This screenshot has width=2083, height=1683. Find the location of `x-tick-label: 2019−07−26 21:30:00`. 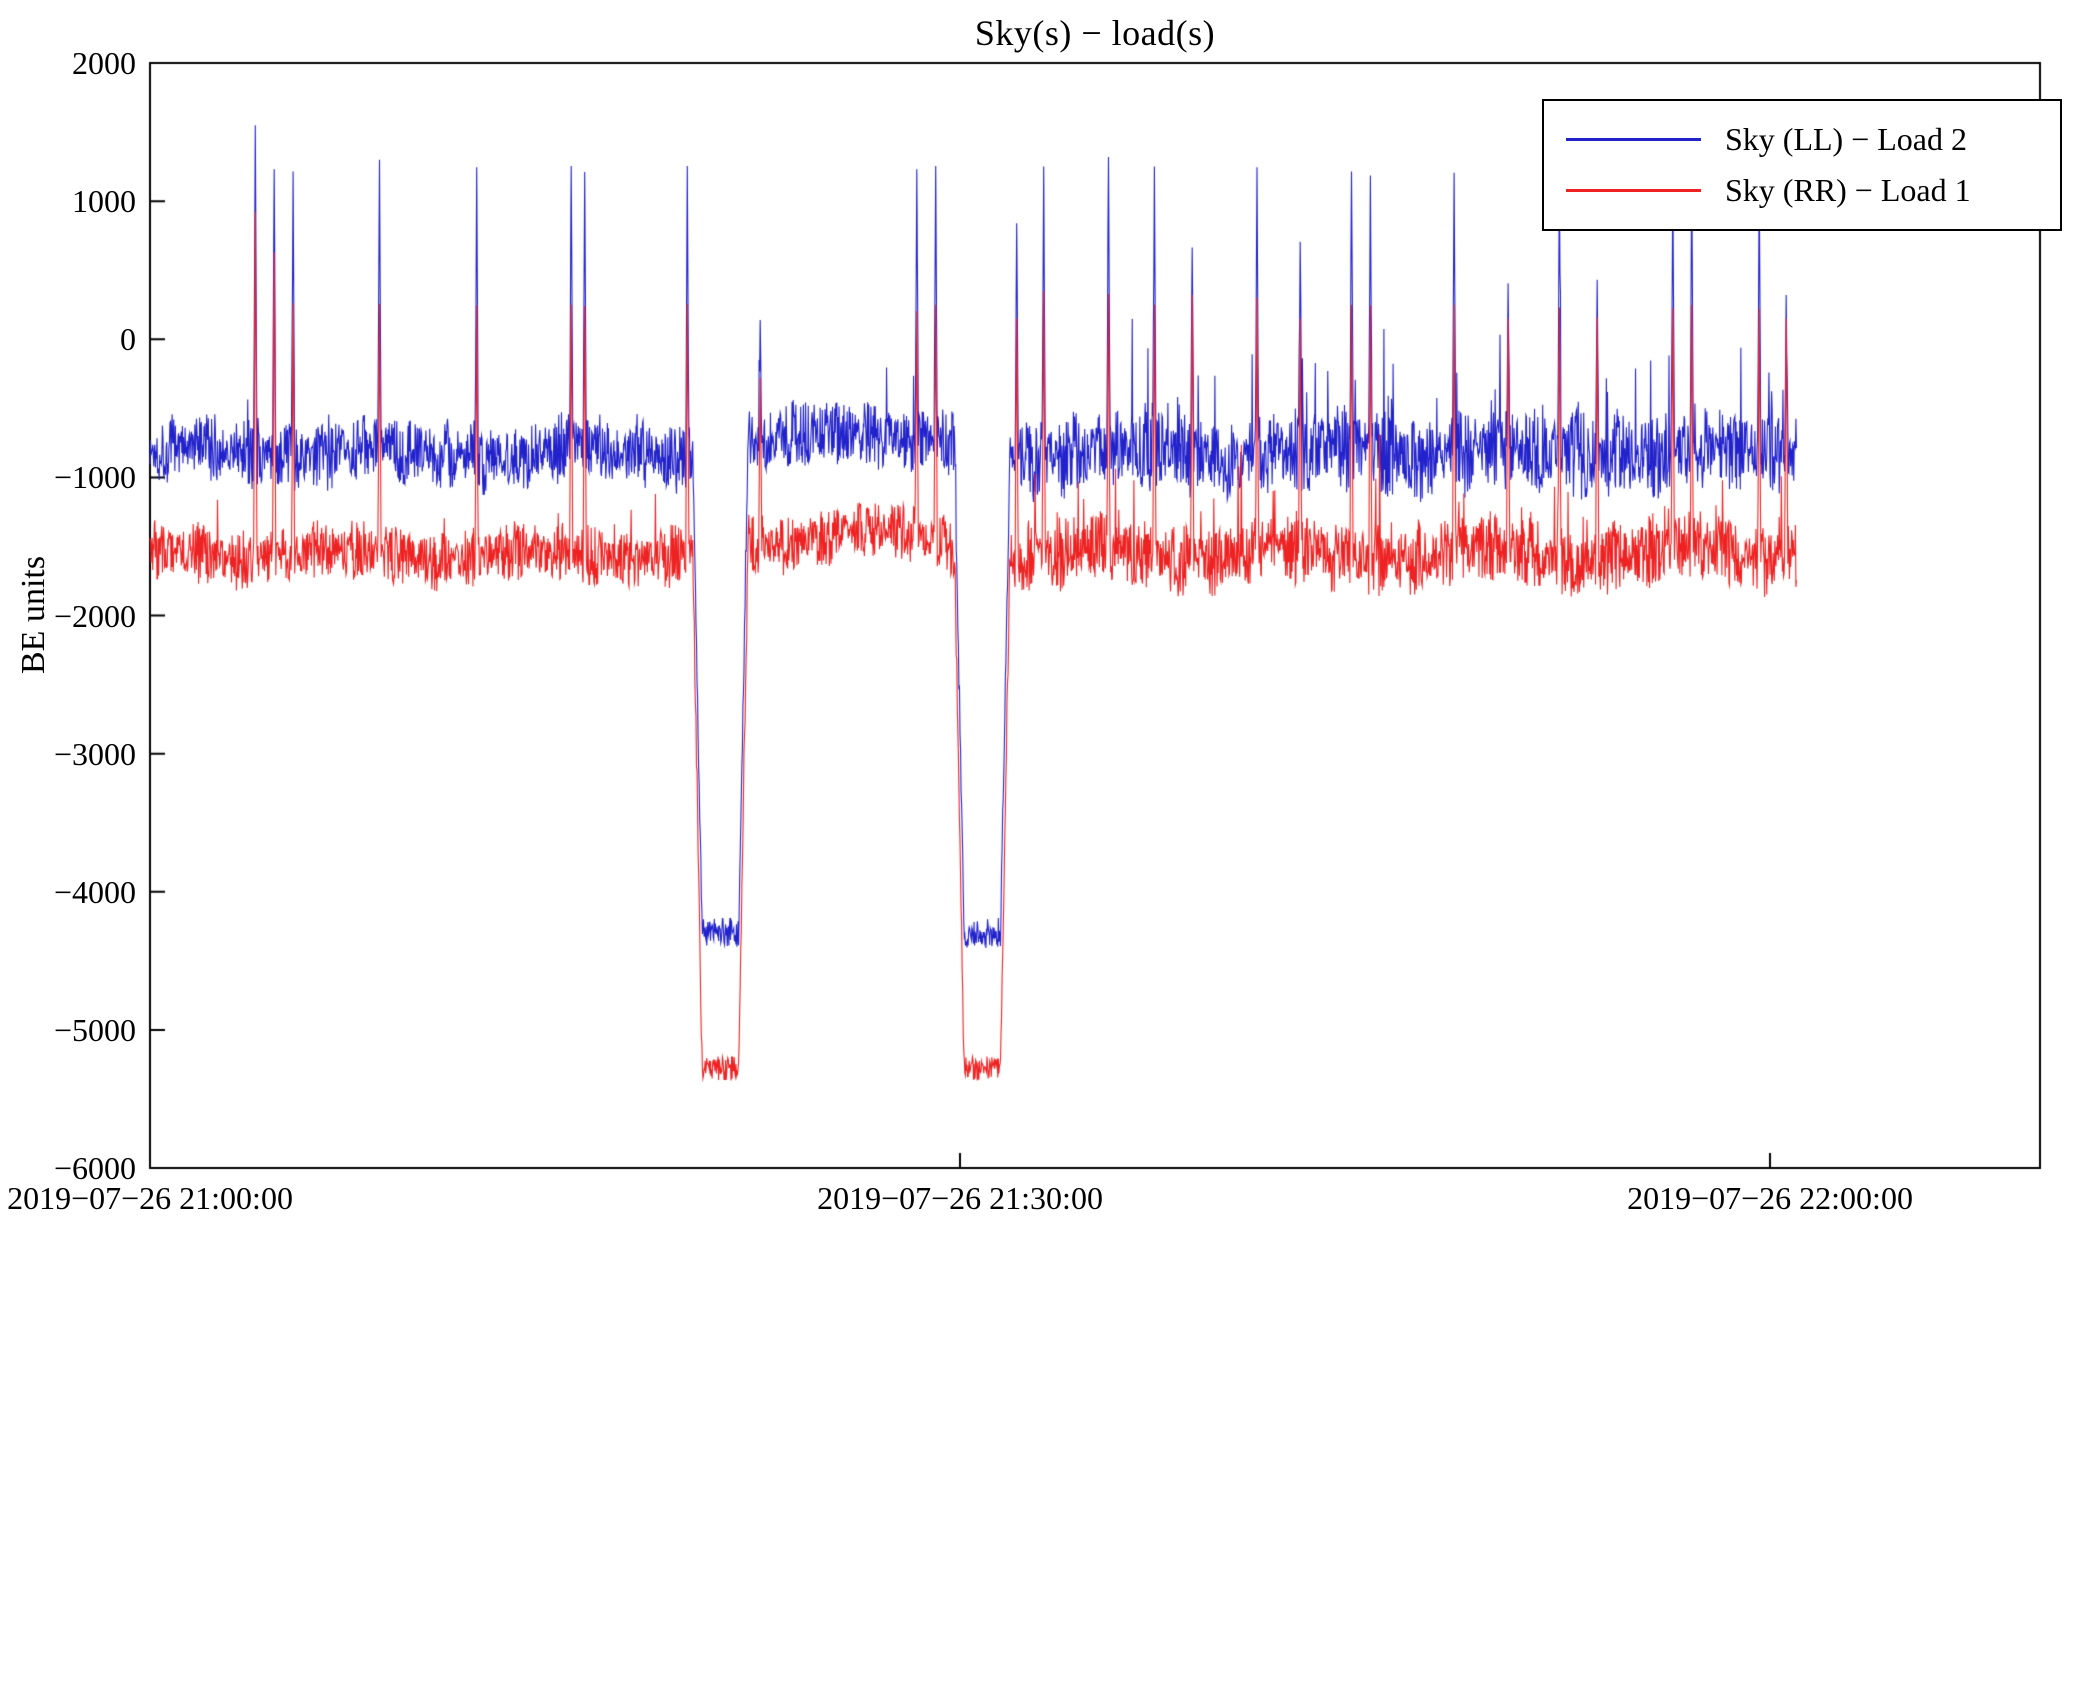

x-tick-label: 2019−07−26 21:30:00 is located at coordinates (960, 1198).